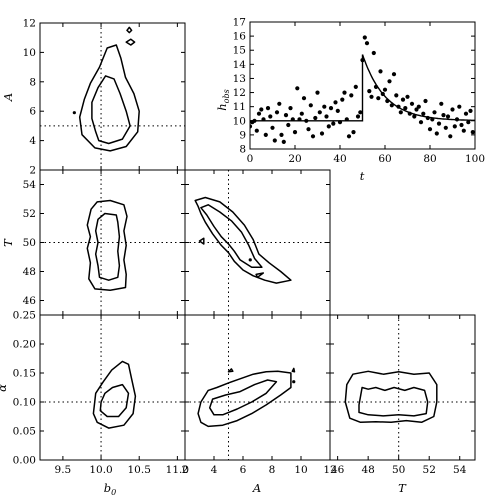 The image size is (500, 500). Describe the element at coordinates (239, 107) in the screenshot. I see `y-tick-label: 11` at that location.